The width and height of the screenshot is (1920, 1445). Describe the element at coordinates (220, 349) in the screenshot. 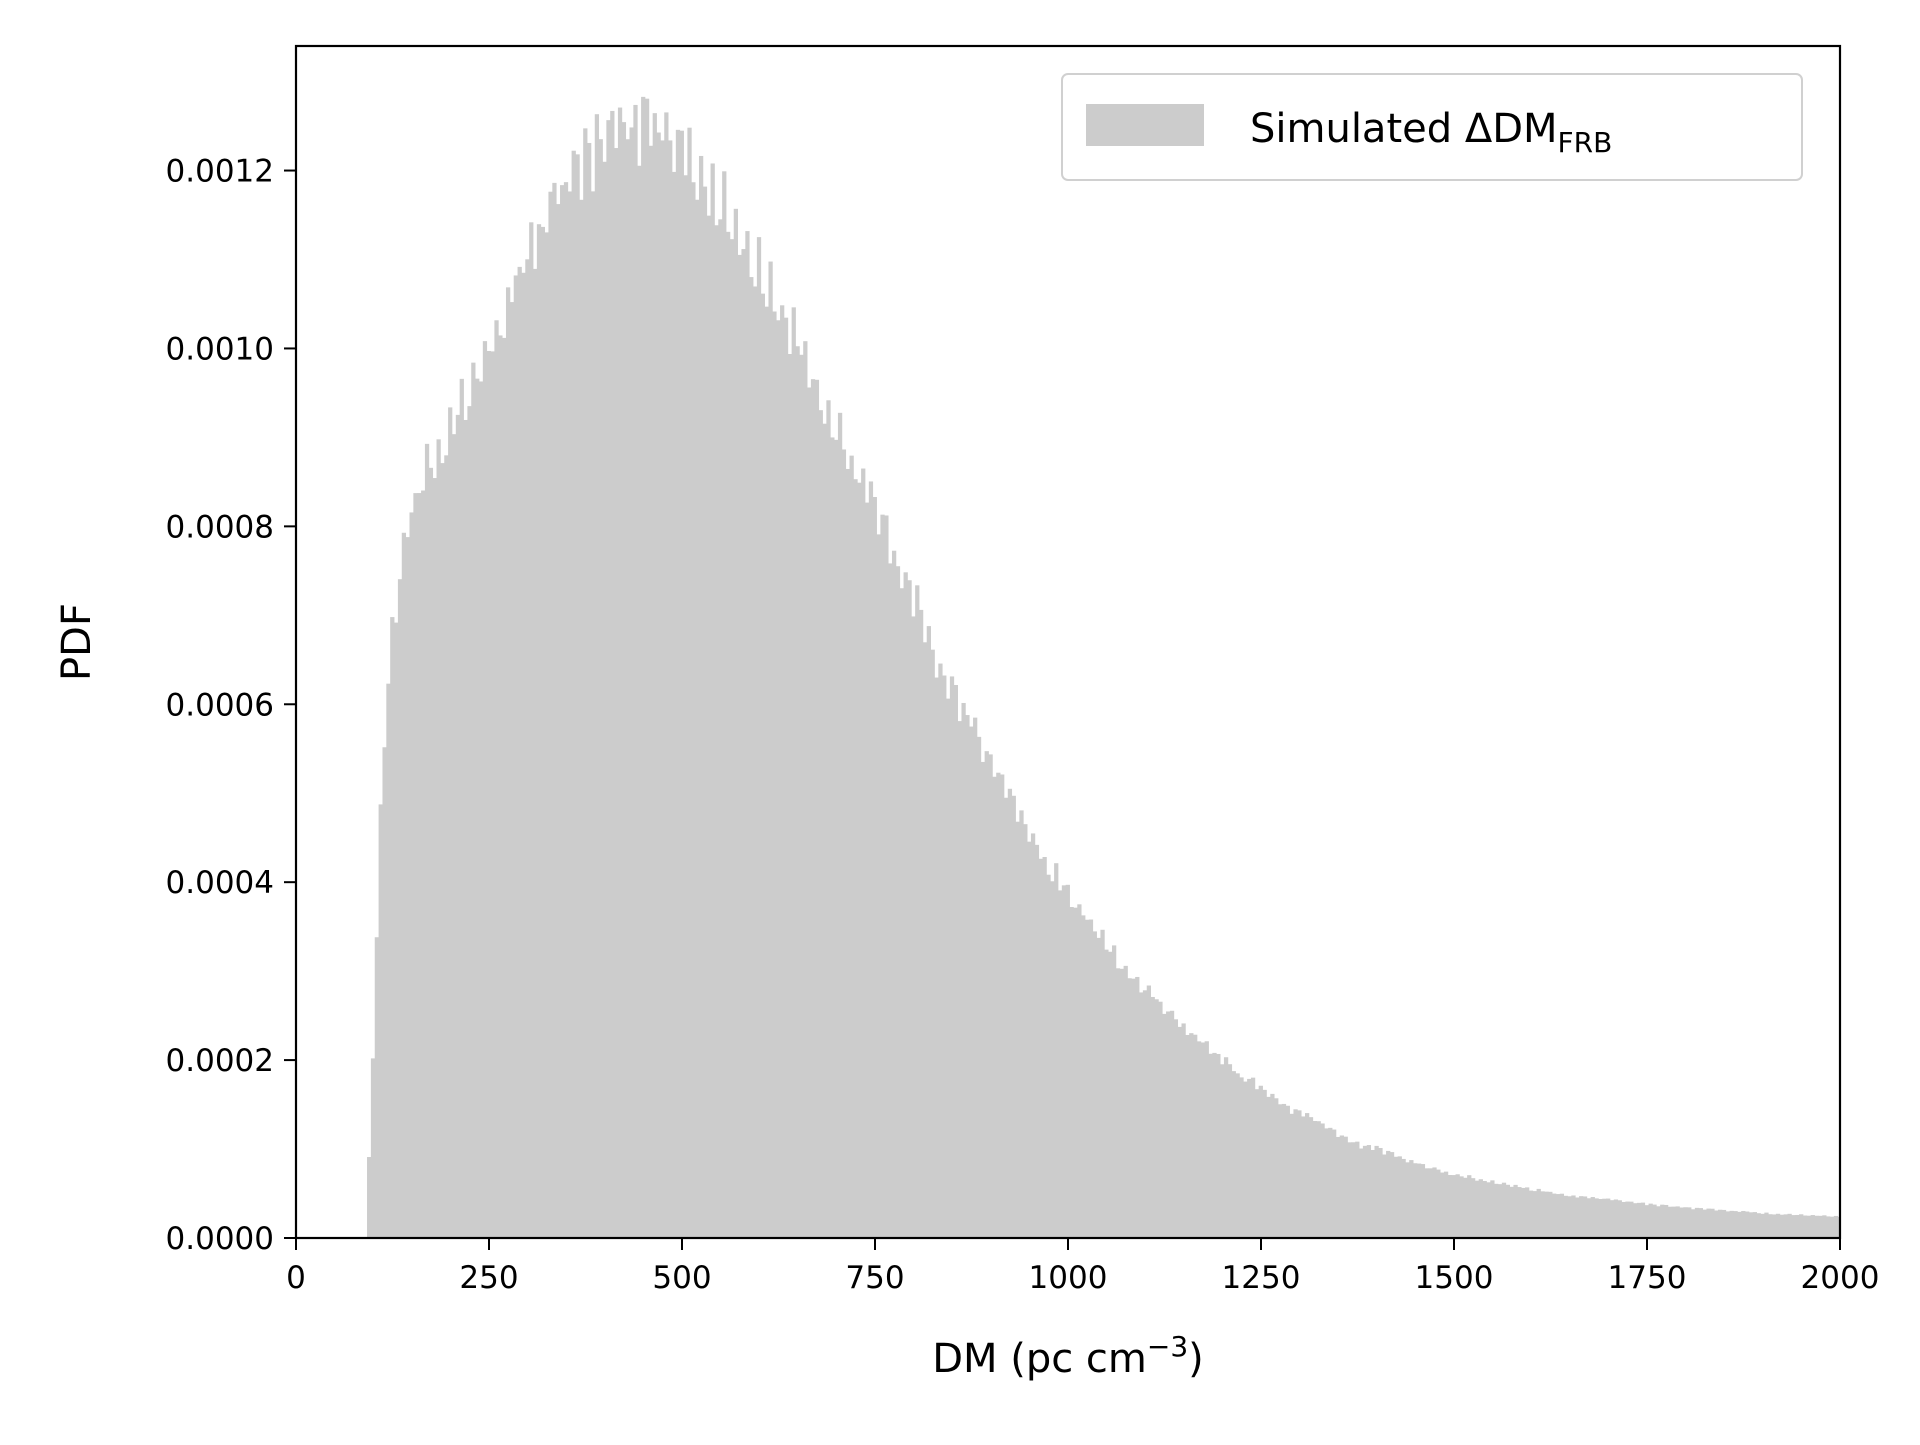

I see `y-tick-label: 0.0010` at that location.